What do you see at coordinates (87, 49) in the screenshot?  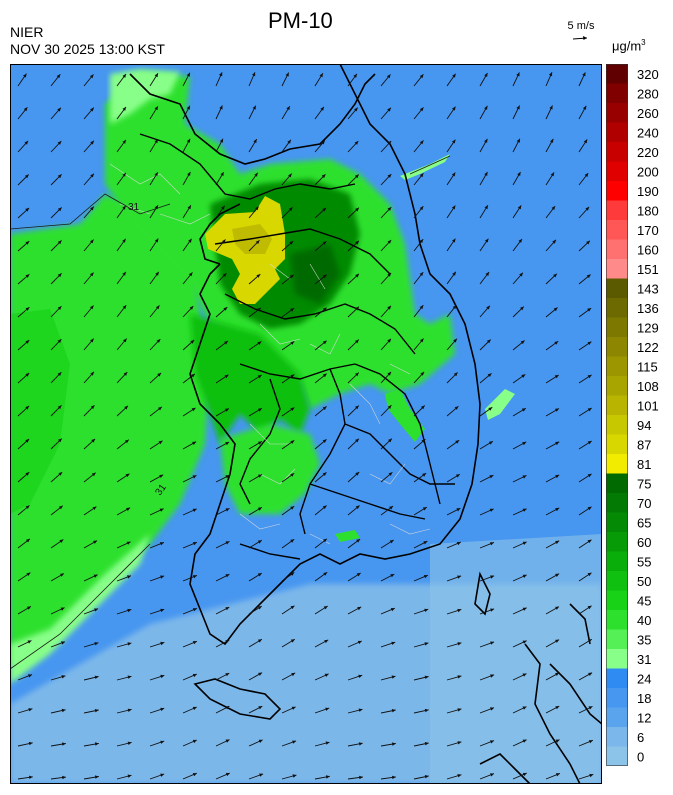 I see `forecast-timestamp: NOV 30 2025 13:00 KST` at bounding box center [87, 49].